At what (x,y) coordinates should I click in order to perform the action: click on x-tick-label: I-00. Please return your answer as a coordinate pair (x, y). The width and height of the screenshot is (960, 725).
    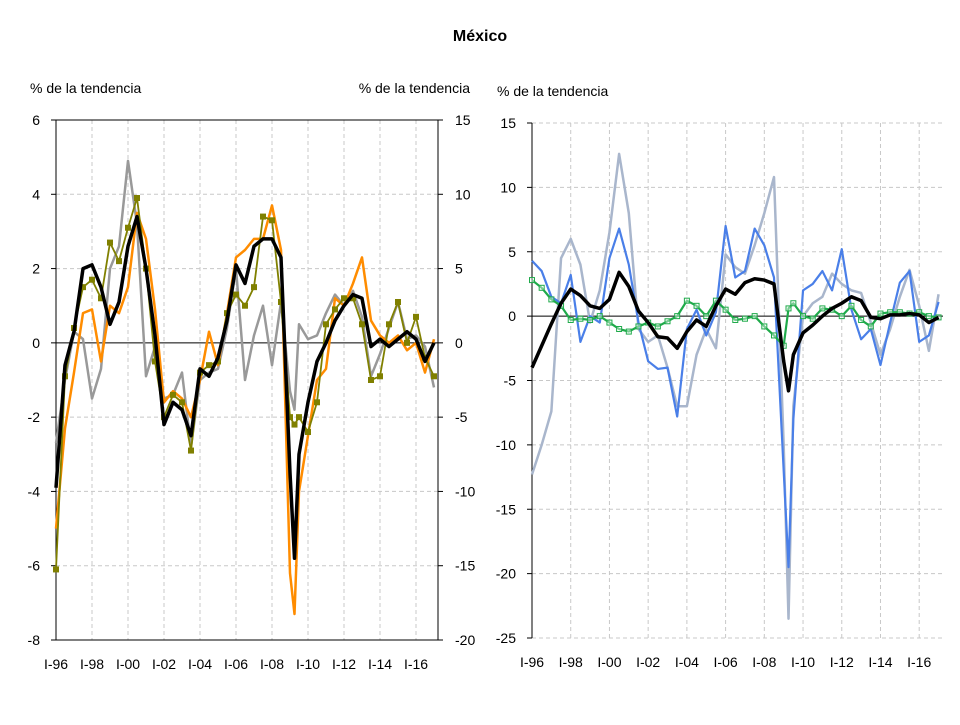
    Looking at the image, I should click on (128, 664).